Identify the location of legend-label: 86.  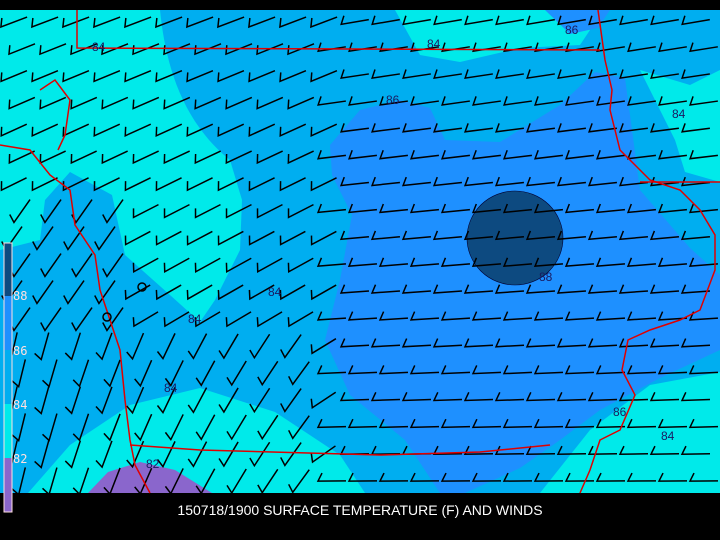
(20, 351).